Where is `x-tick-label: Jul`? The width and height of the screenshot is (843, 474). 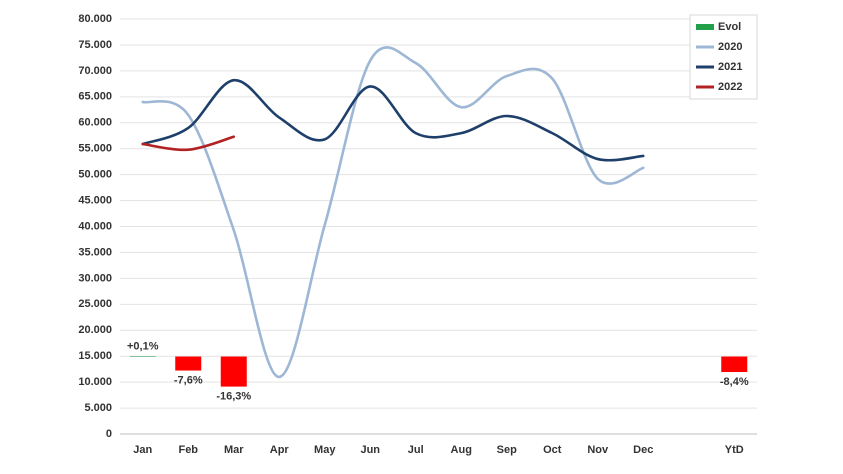 x-tick-label: Jul is located at coordinates (416, 450).